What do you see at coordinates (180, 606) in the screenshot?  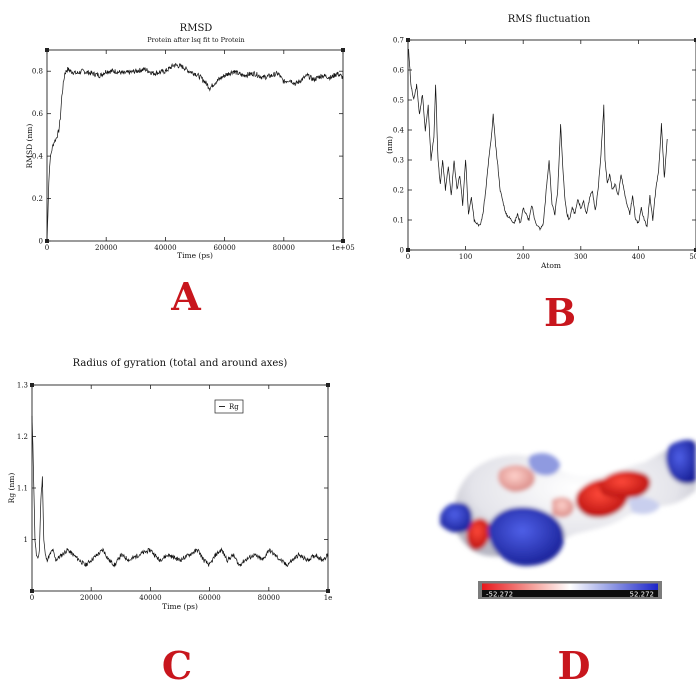 I see `chart-c-xlabel: Time (ps)` at bounding box center [180, 606].